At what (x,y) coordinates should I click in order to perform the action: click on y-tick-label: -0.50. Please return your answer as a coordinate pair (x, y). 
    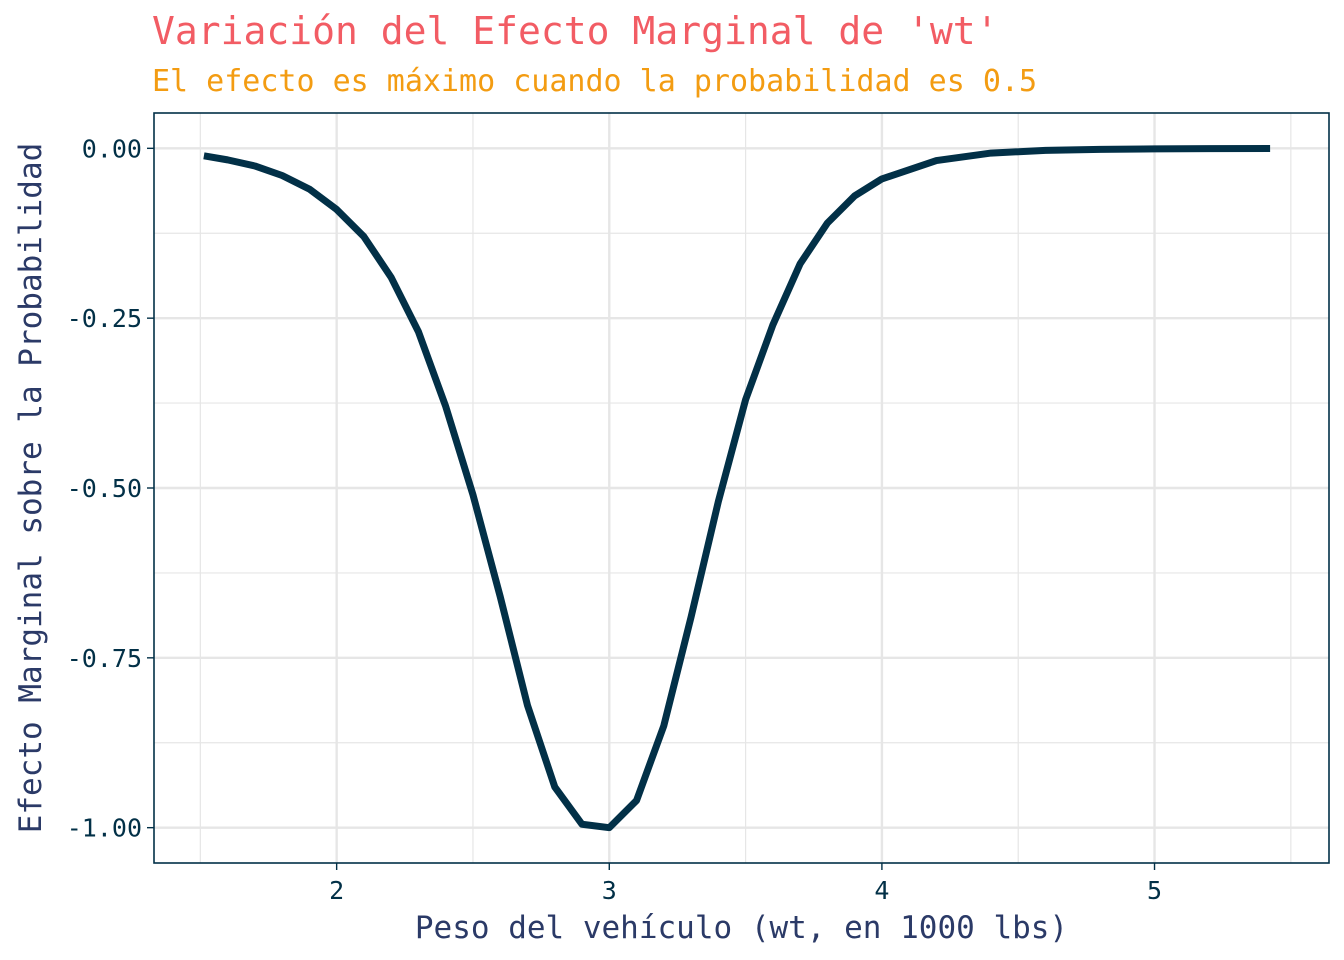
    Looking at the image, I should click on (104, 488).